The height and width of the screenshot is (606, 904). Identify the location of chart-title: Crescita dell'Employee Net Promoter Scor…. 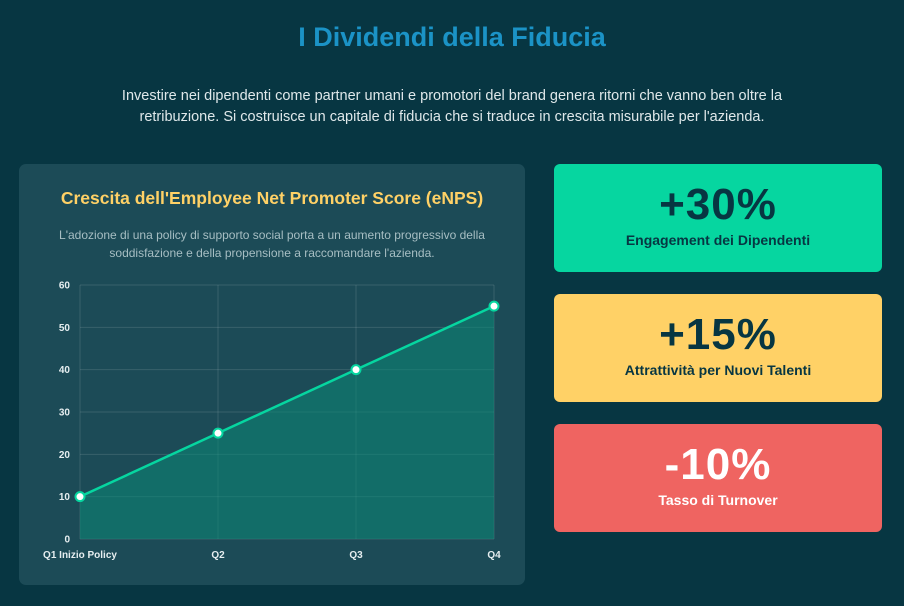
(272, 198).